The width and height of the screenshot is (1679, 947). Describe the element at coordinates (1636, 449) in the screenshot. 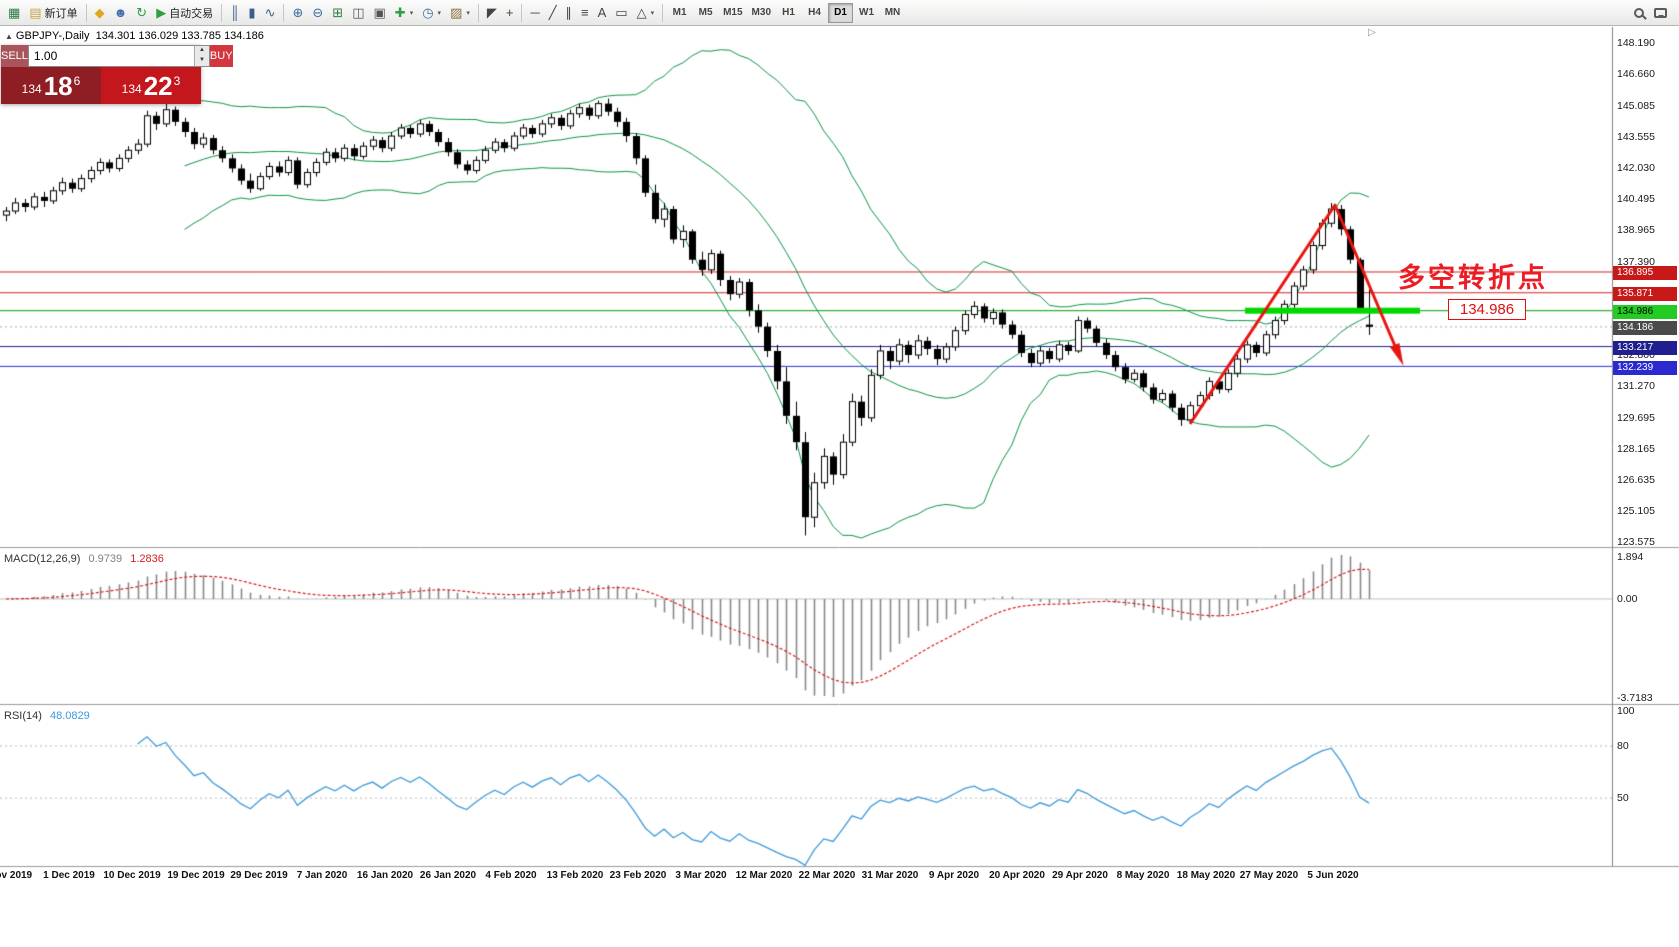

I see `price-axis-label: 128.165` at that location.